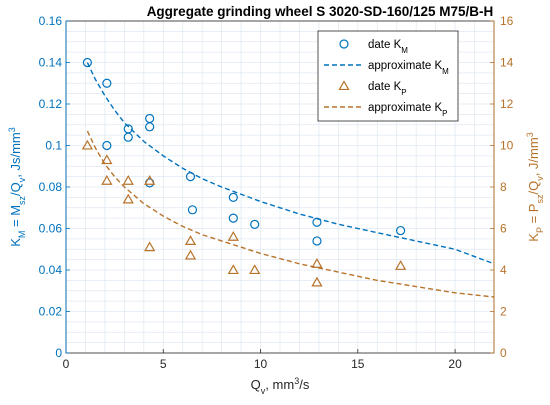 The image size is (550, 405). What do you see at coordinates (388, 47) in the screenshot?
I see `legend-label: date KM` at bounding box center [388, 47].